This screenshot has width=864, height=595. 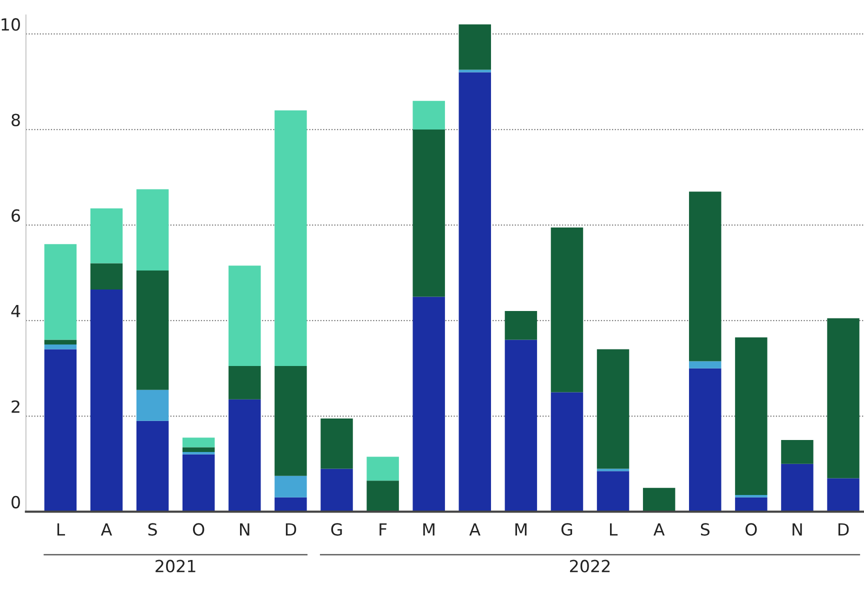 What do you see at coordinates (15, 311) in the screenshot?
I see `y-tick-label: 4` at bounding box center [15, 311].